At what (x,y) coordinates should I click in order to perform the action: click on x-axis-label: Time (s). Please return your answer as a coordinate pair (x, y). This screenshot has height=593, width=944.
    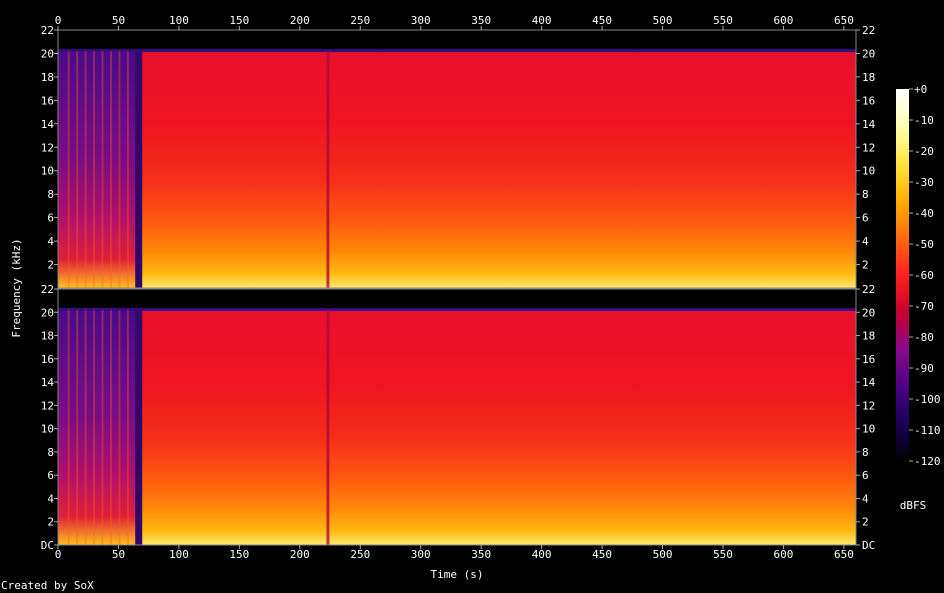
    Looking at the image, I should click on (457, 574).